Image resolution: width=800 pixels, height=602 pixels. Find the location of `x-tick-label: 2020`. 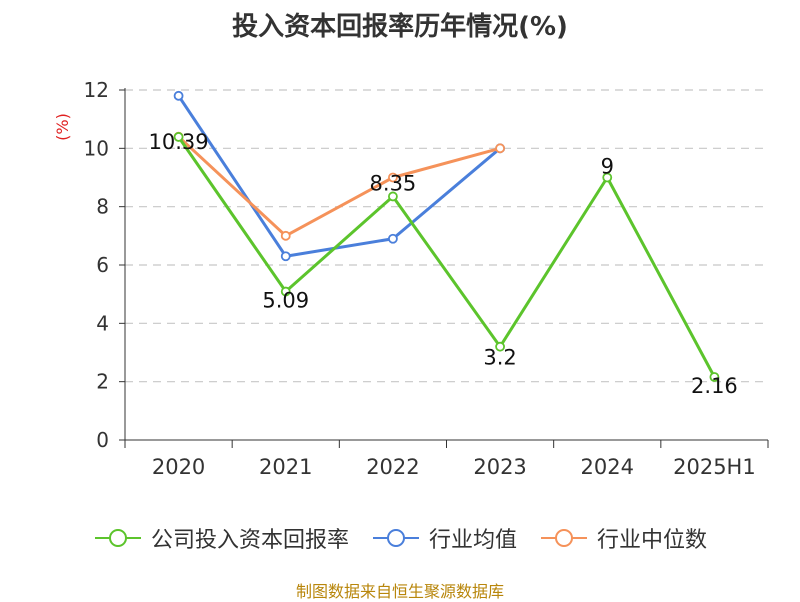

x-tick-label: 2020 is located at coordinates (178, 467).